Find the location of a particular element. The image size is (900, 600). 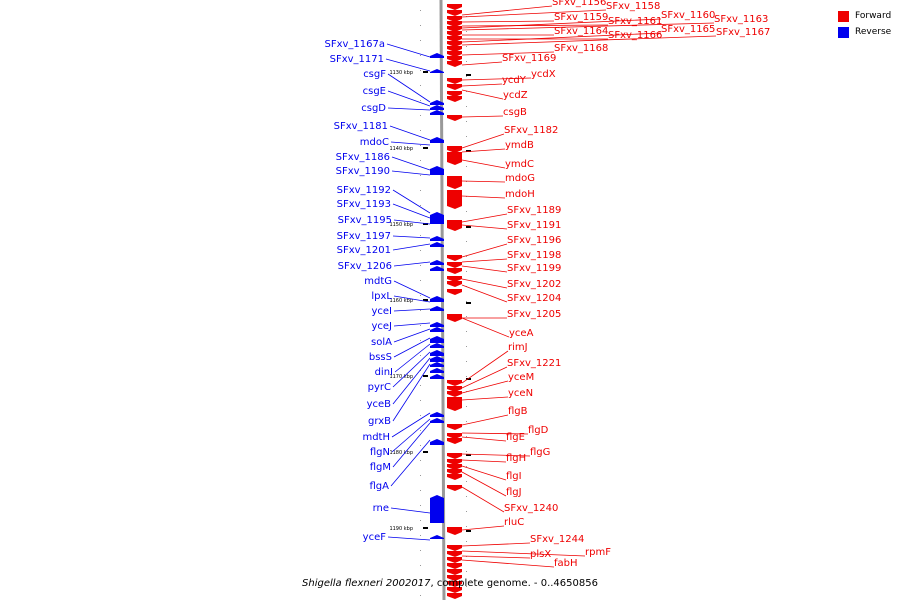

forward-gene-label-fabh: fabH is located at coordinates (566, 563).